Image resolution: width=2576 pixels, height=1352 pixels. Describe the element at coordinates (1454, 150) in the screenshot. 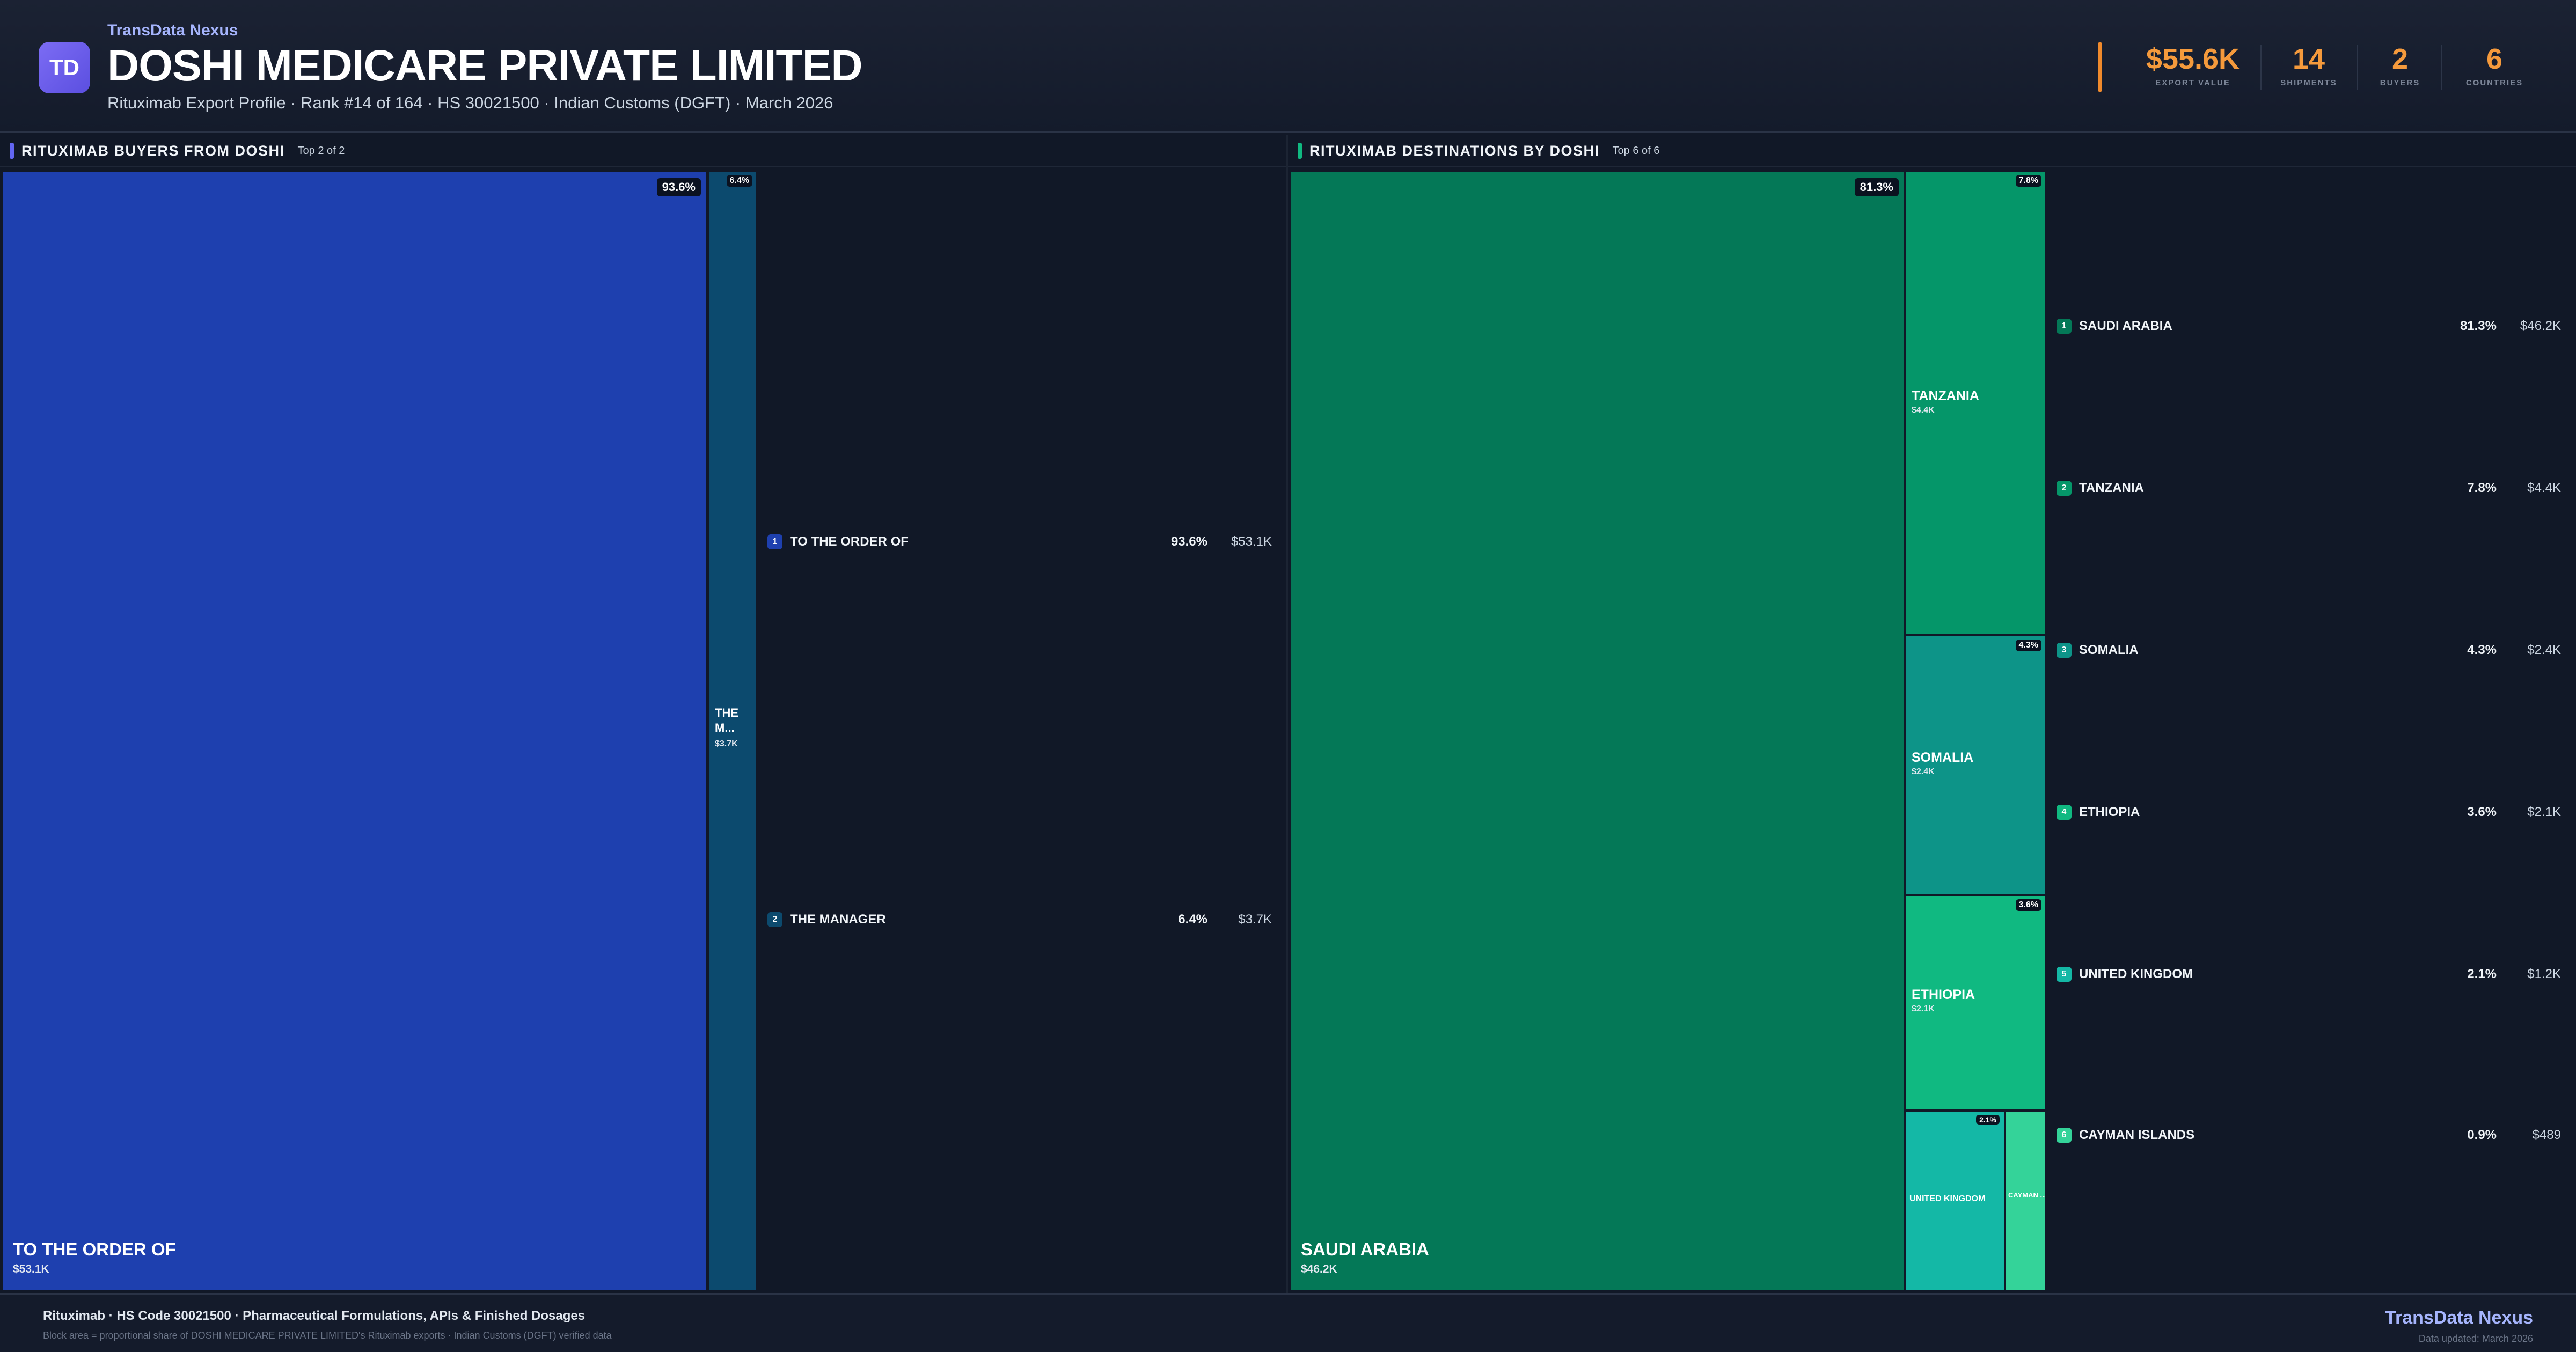

I see `destinations-panel-title: RITUXIMAB DESTINATIONS BY DOSHI` at that location.